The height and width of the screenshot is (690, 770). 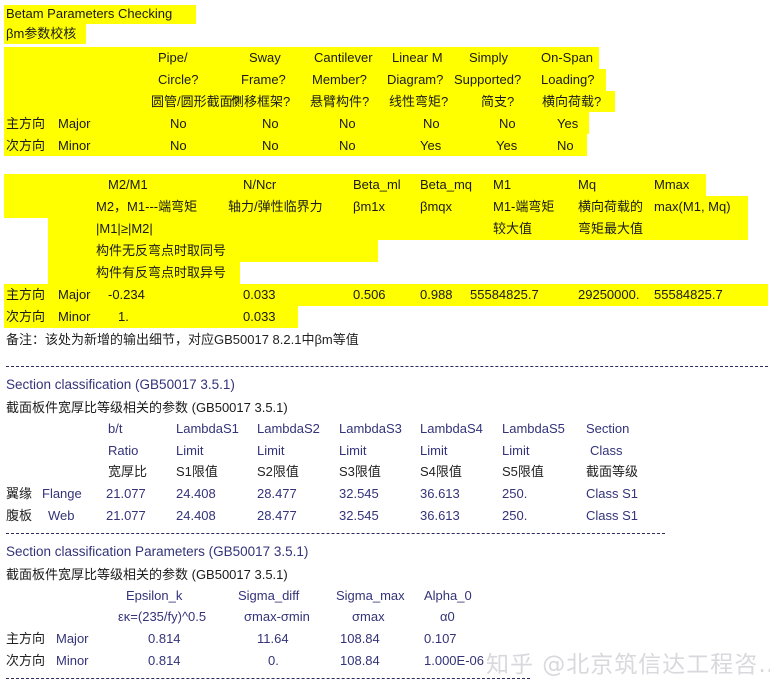 What do you see at coordinates (587, 184) in the screenshot?
I see `moment-col-header: Mq` at bounding box center [587, 184].